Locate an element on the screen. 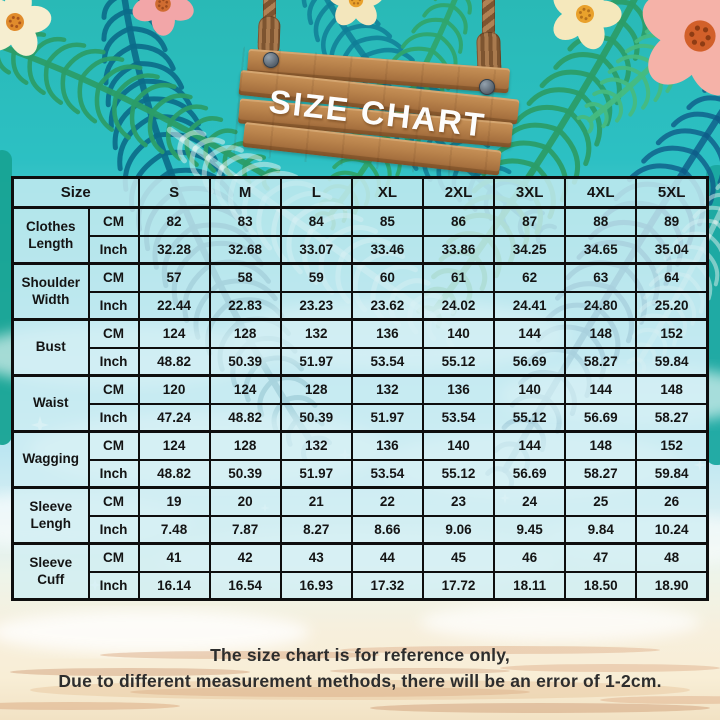 This screenshot has width=720, height=720. measurement-value: 41 is located at coordinates (174, 557).